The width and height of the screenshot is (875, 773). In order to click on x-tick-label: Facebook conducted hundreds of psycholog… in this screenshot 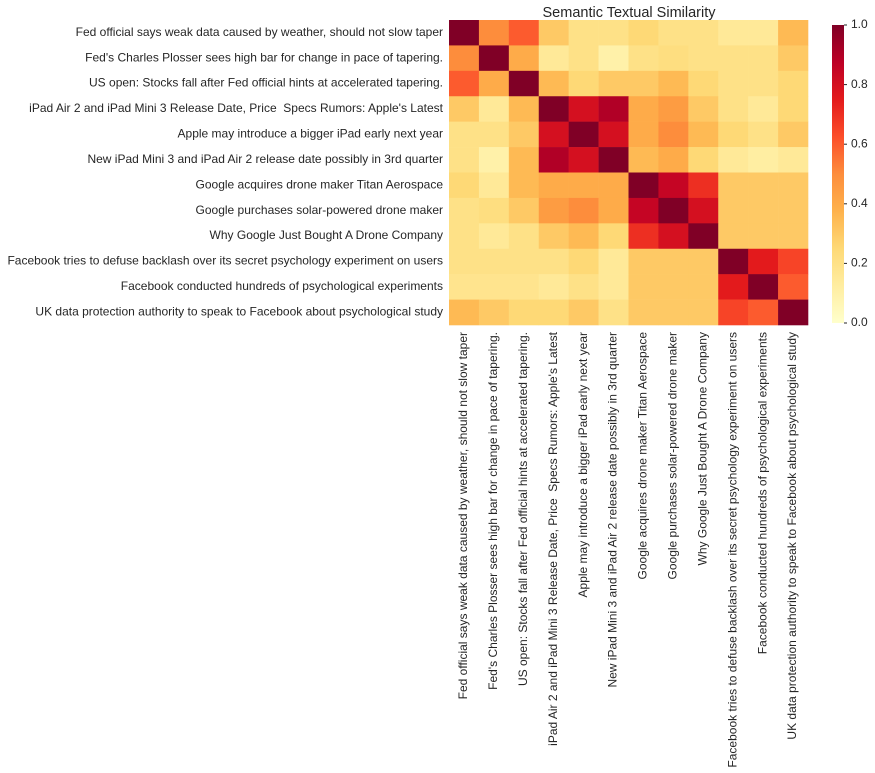, I will do `click(762, 493)`.